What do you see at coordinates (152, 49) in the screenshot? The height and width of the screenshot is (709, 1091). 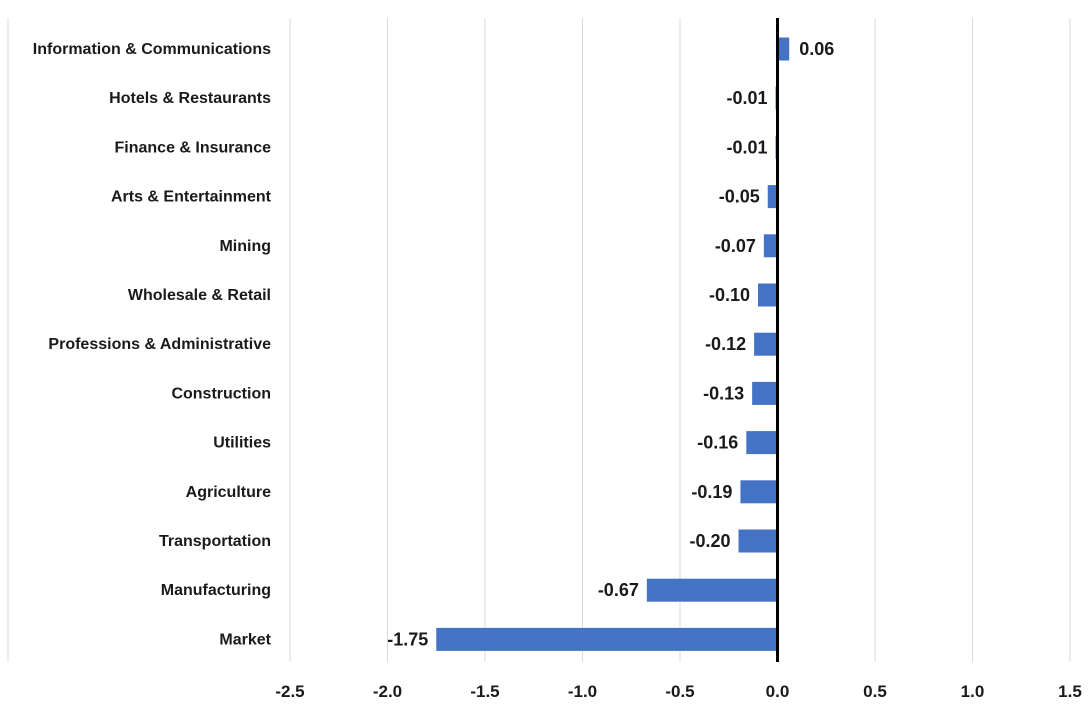 I see `category-label: Information & Communications` at bounding box center [152, 49].